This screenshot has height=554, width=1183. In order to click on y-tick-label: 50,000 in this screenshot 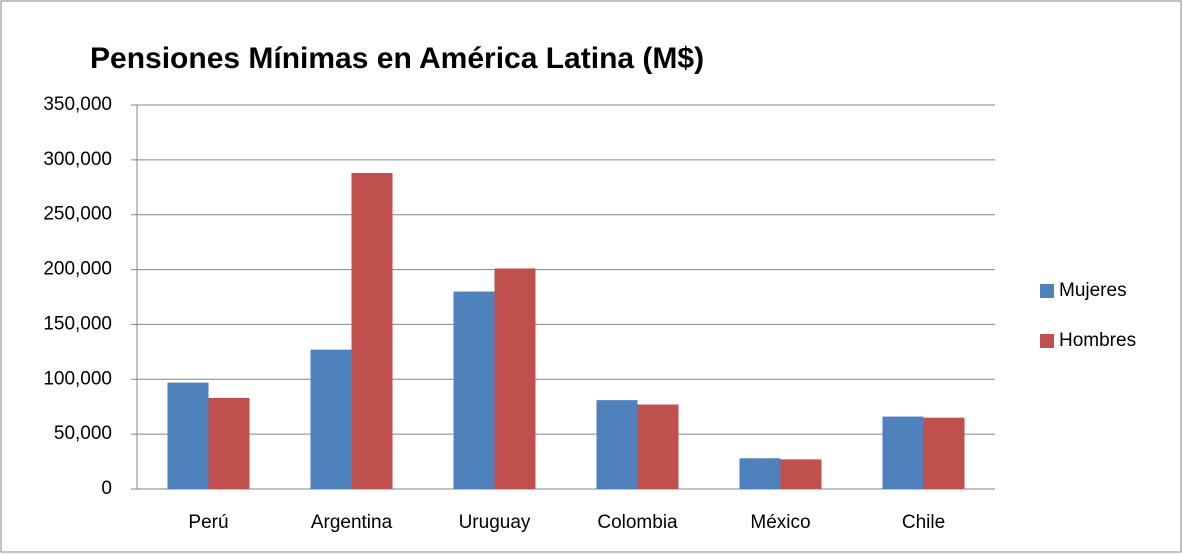, I will do `click(83, 433)`.